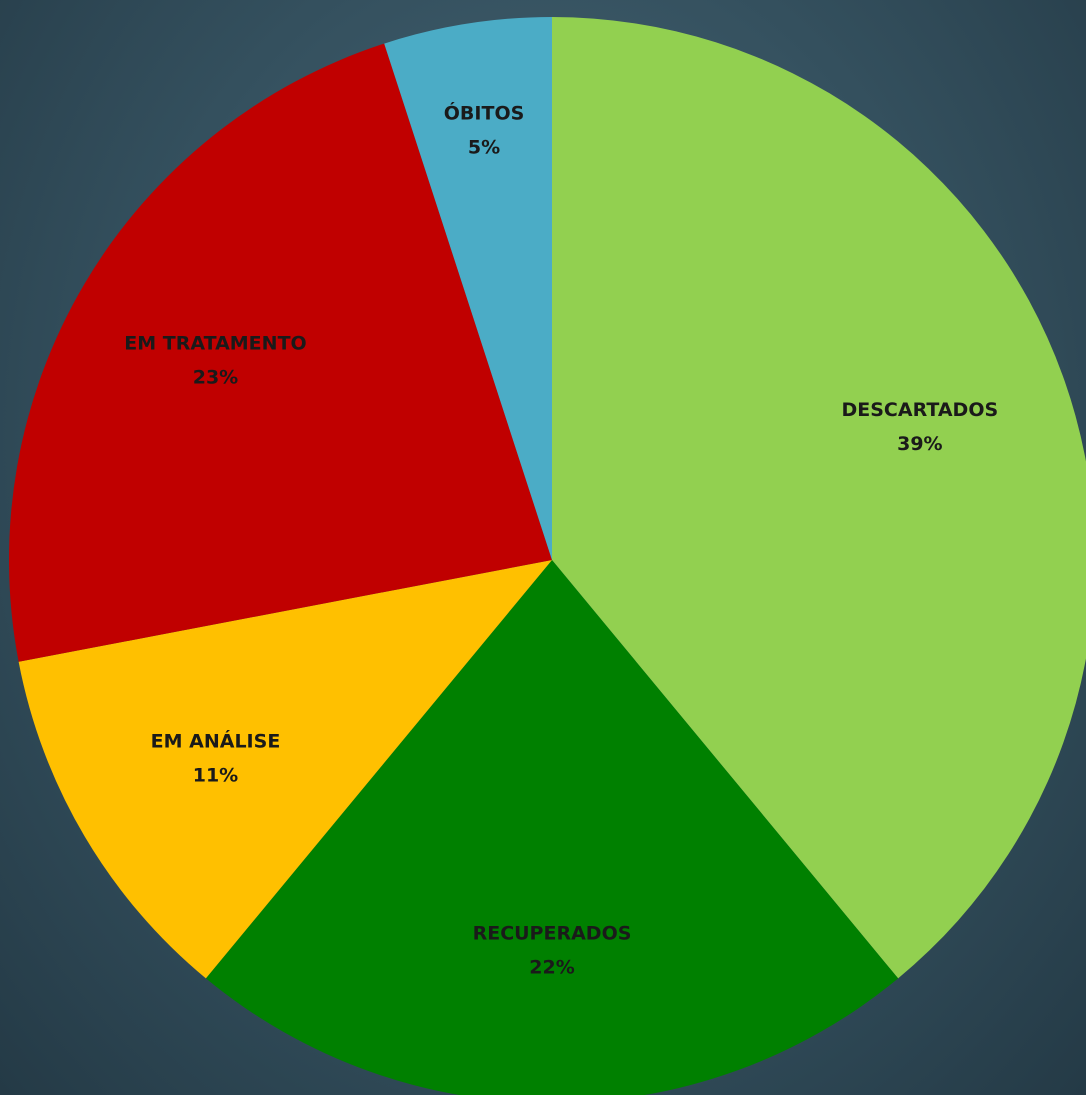 This screenshot has width=1086, height=1095. I want to click on slice-value-label: 39%, so click(919, 444).